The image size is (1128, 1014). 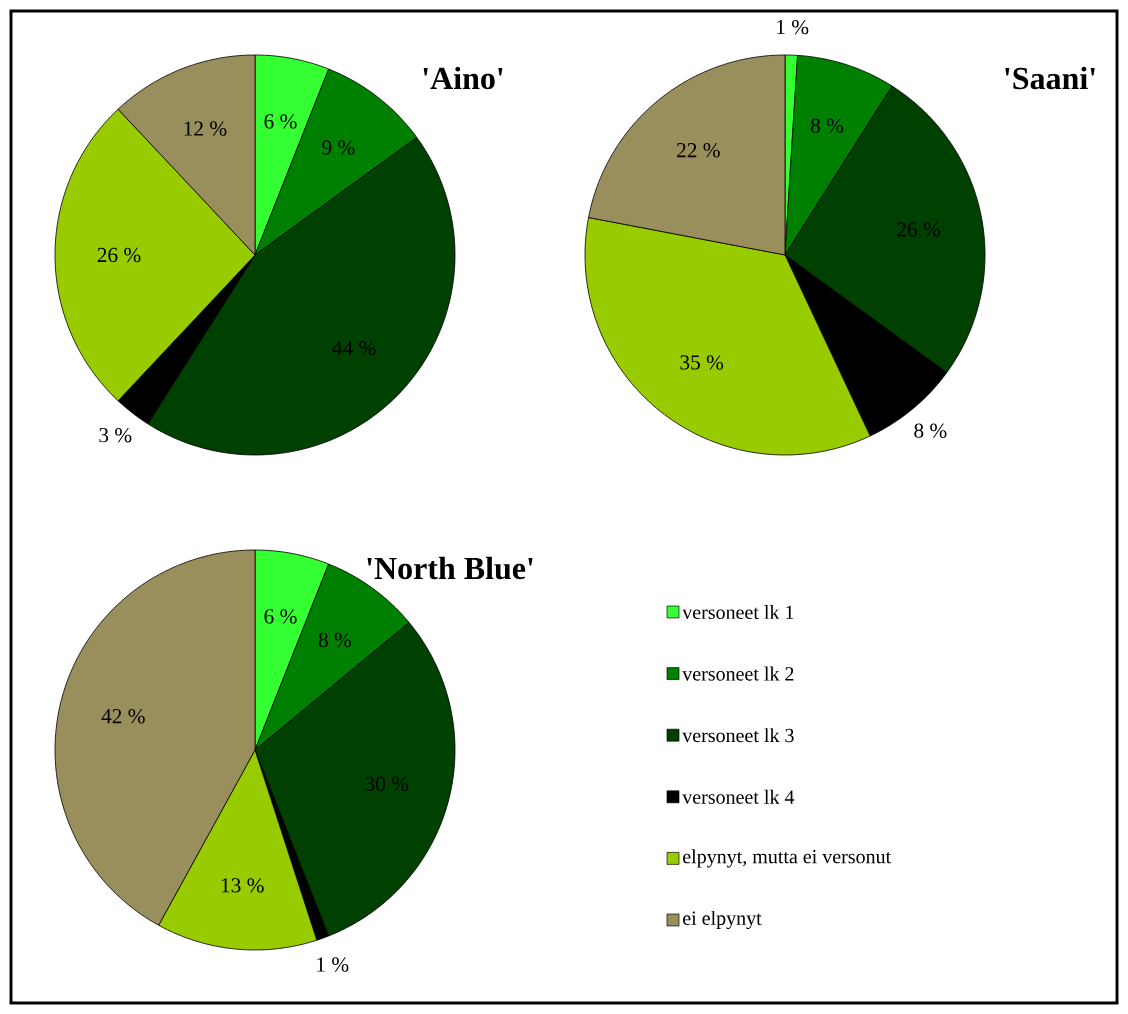 I want to click on data-label: 9 %, so click(x=338, y=147).